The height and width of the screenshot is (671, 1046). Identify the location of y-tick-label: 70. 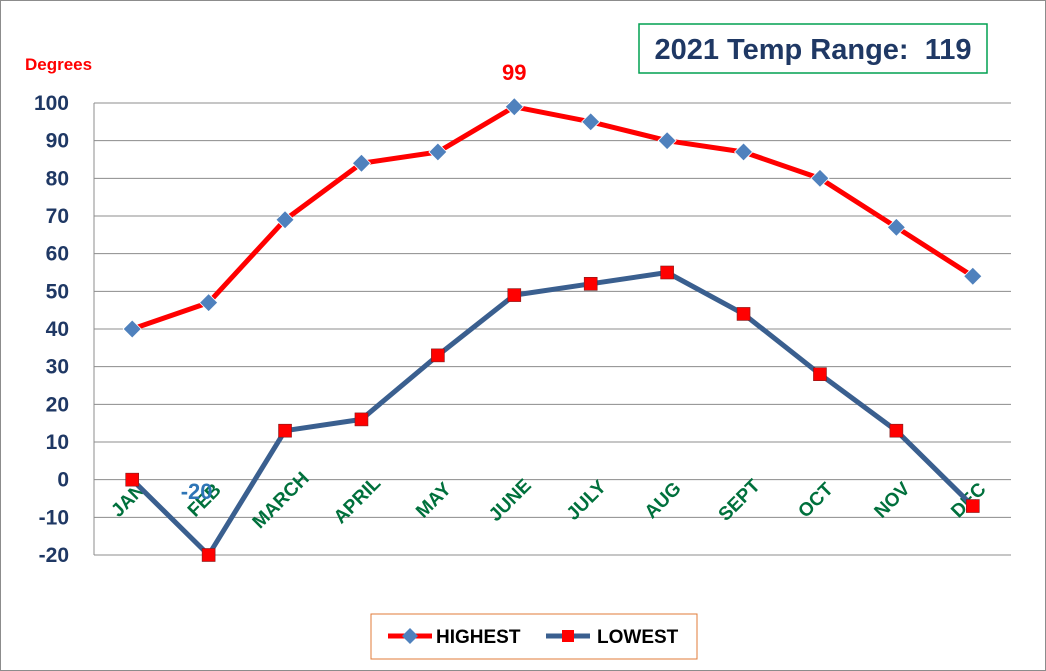
(57, 216).